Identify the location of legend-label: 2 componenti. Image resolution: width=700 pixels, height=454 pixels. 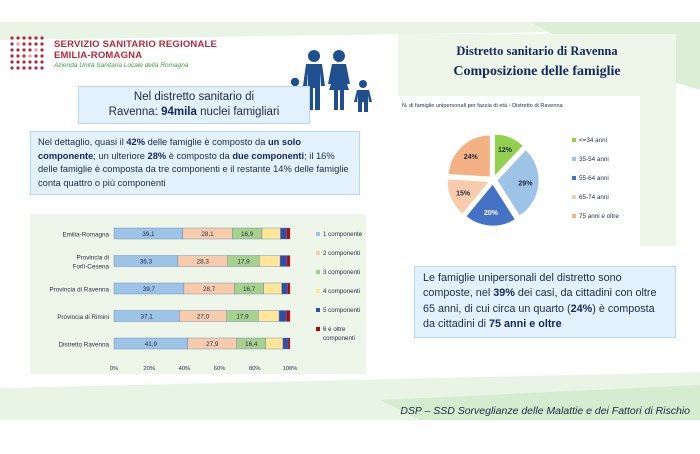
(341, 253).